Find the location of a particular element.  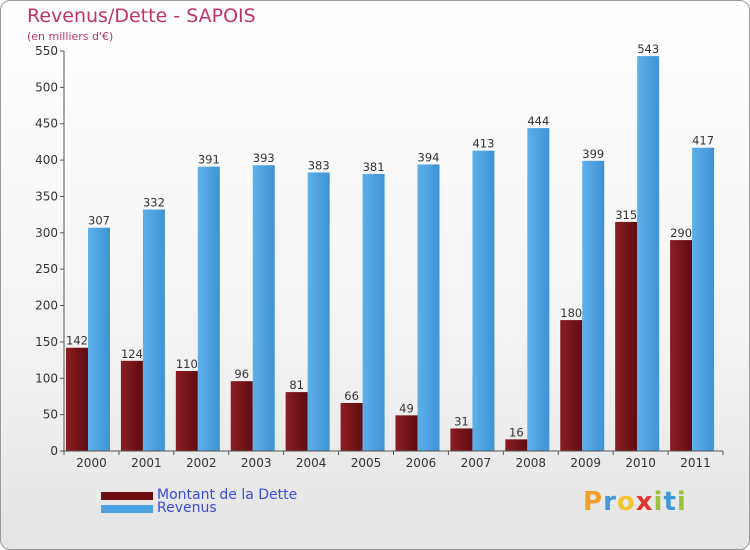

legend-label-debt: Montant de la Dette is located at coordinates (227, 495).